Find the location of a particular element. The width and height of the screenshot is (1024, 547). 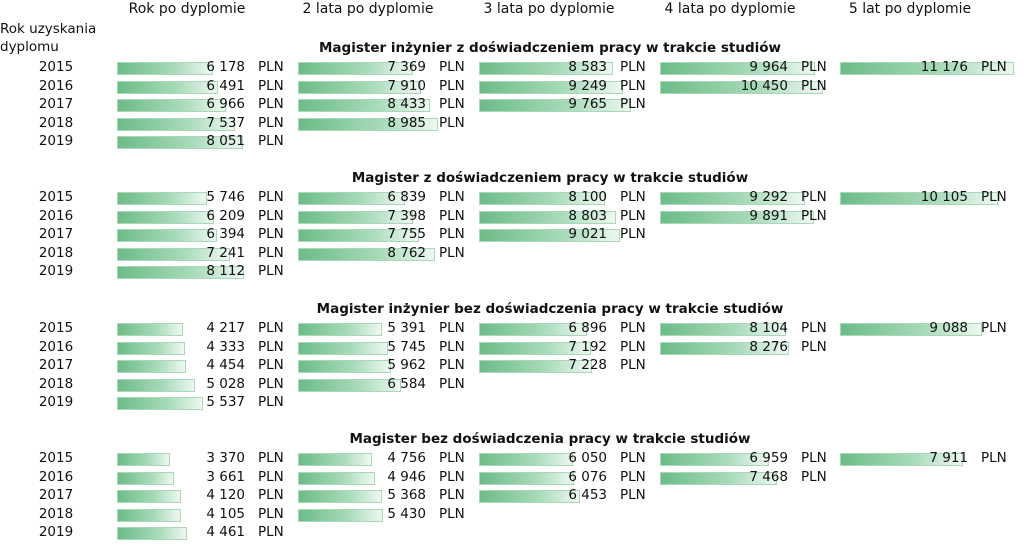

value-label: 4 461 is located at coordinates (225, 532).